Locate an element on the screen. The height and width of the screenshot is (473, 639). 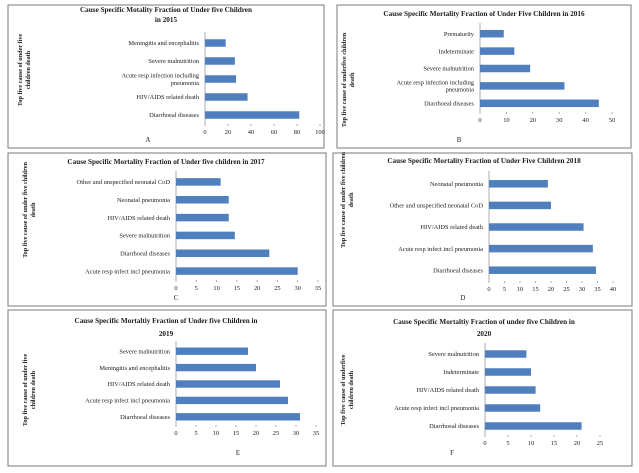
panel-letter: E is located at coordinates (238, 453).